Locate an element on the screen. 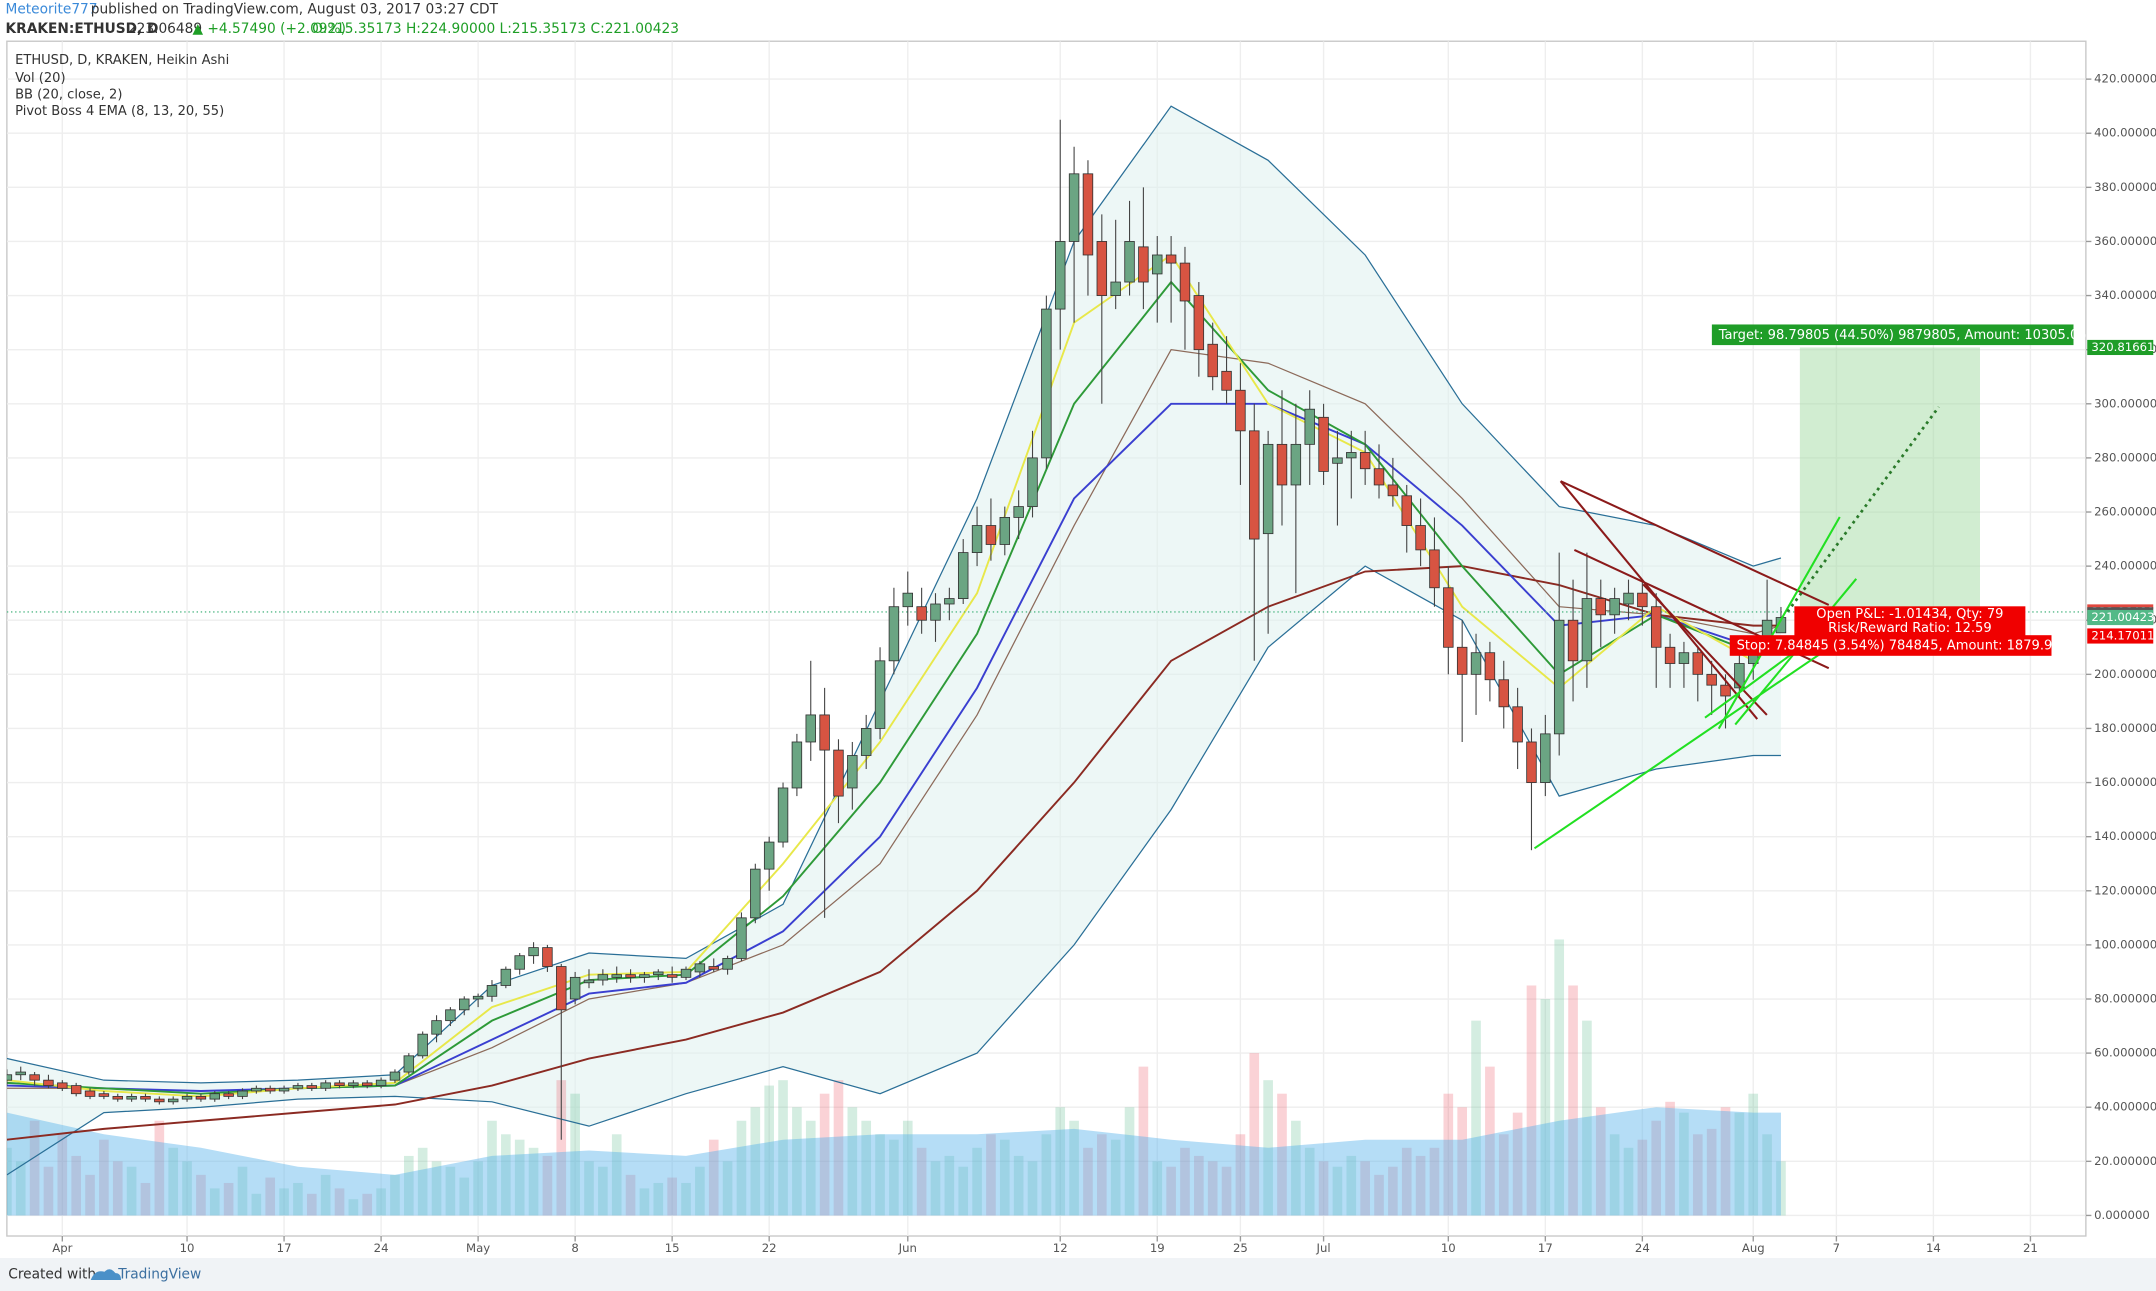 The image size is (2156, 1291). x-tick-label: 25 is located at coordinates (1240, 1248).